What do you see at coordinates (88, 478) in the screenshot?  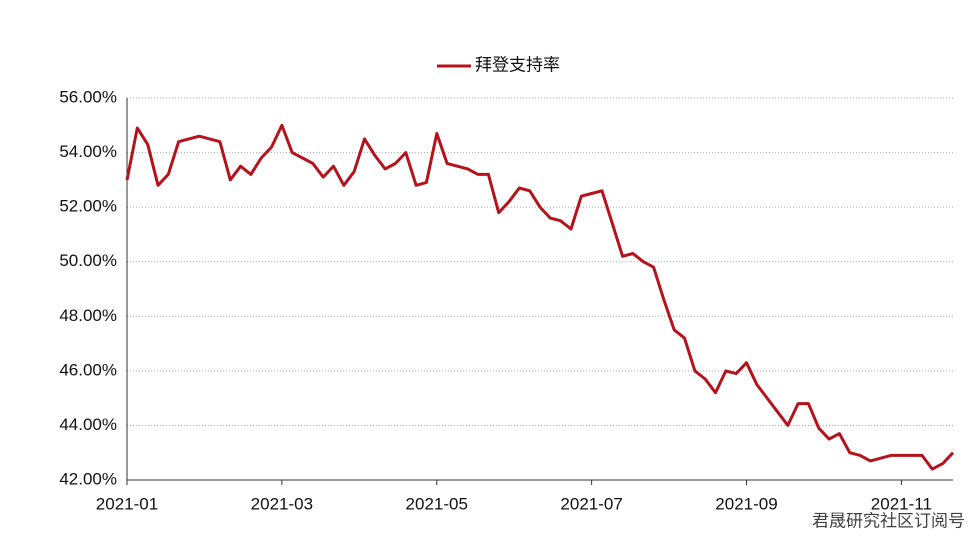 I see `y-tick-label: 42.00%` at bounding box center [88, 478].